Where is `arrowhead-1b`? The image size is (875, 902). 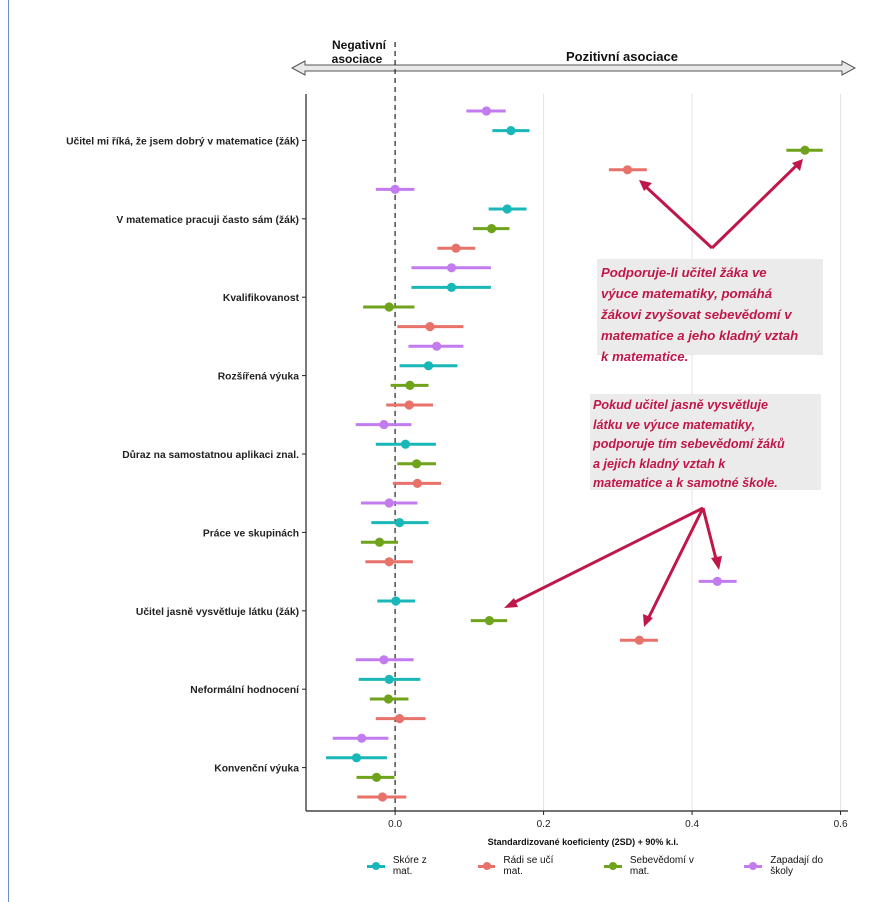 arrowhead-1b is located at coordinates (797, 165).